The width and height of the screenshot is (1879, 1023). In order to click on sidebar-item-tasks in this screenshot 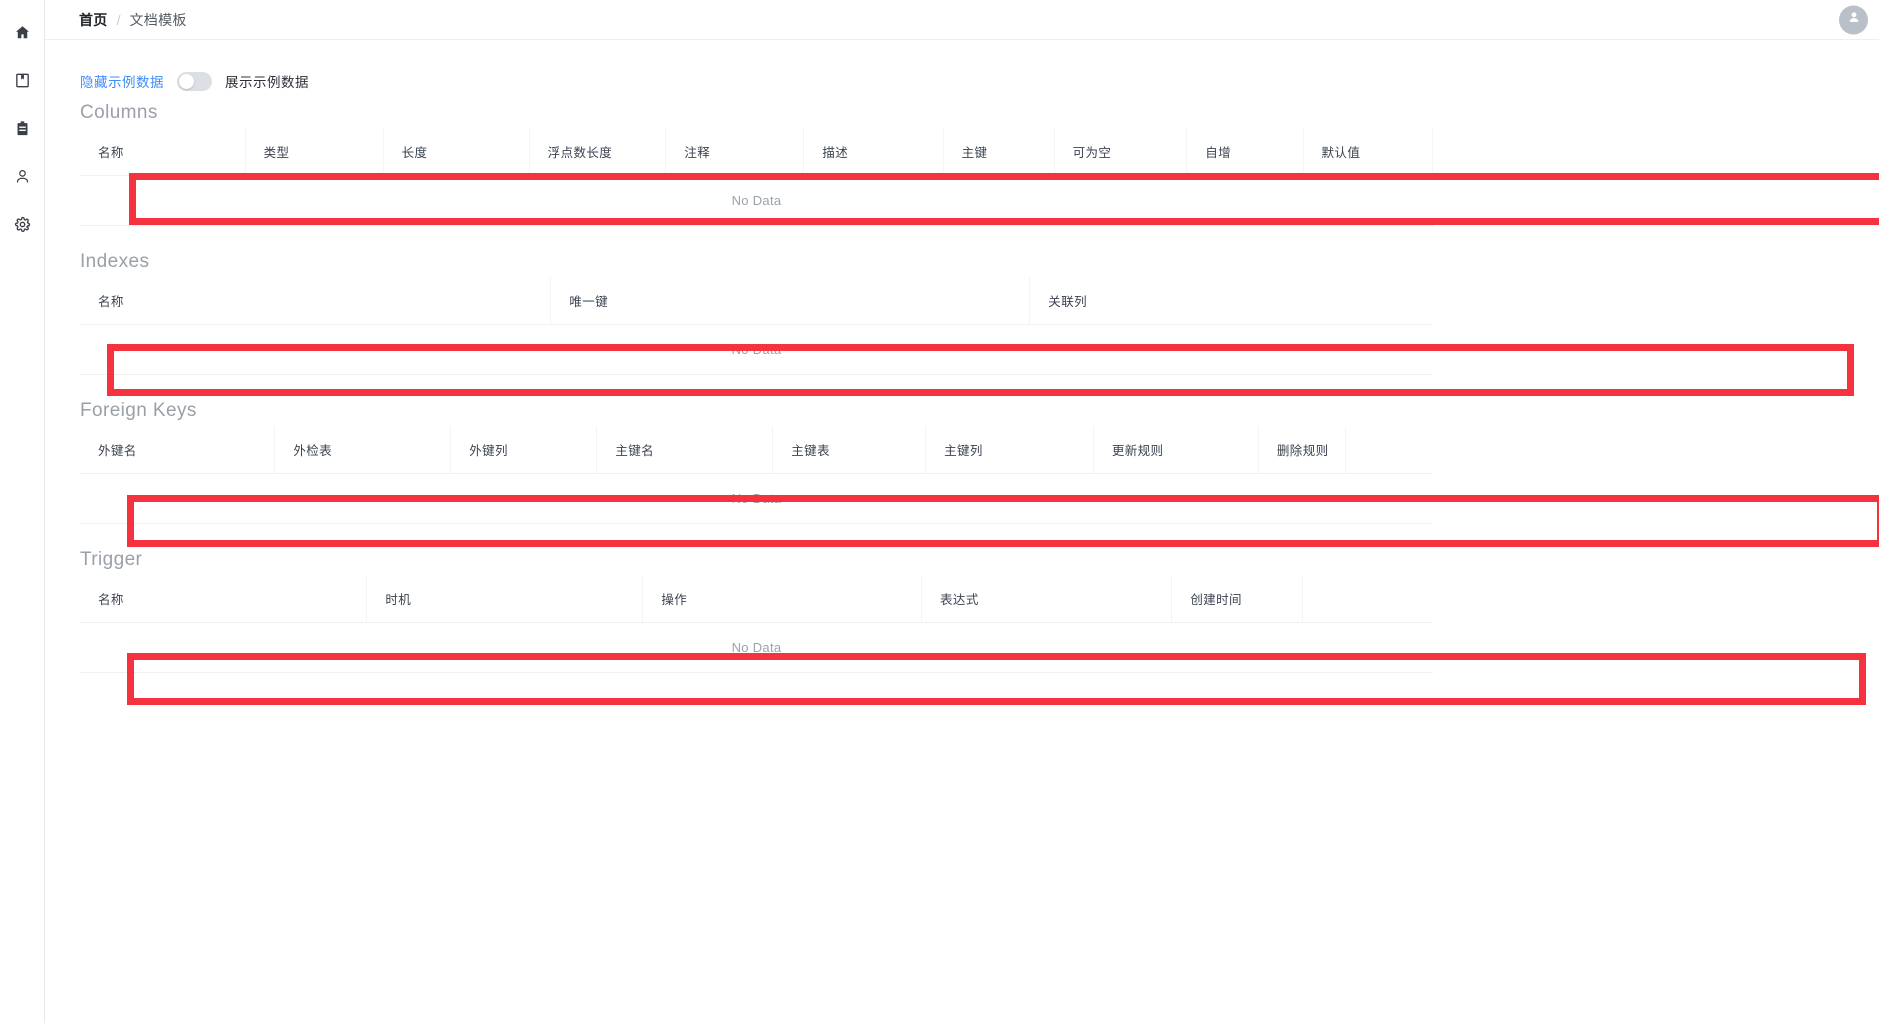, I will do `click(22, 128)`.